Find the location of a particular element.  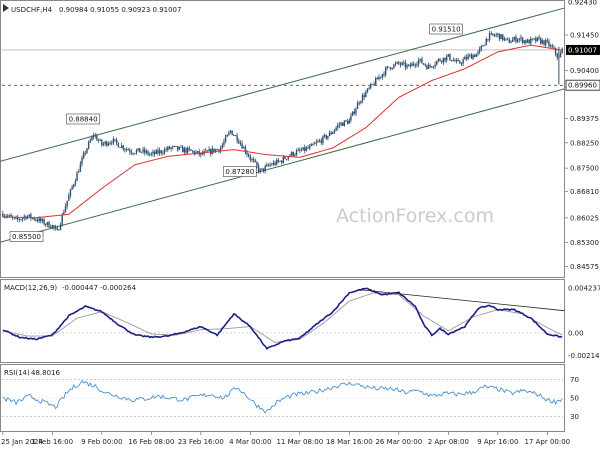

rsi-title: RSI(14) is located at coordinates (17, 373).